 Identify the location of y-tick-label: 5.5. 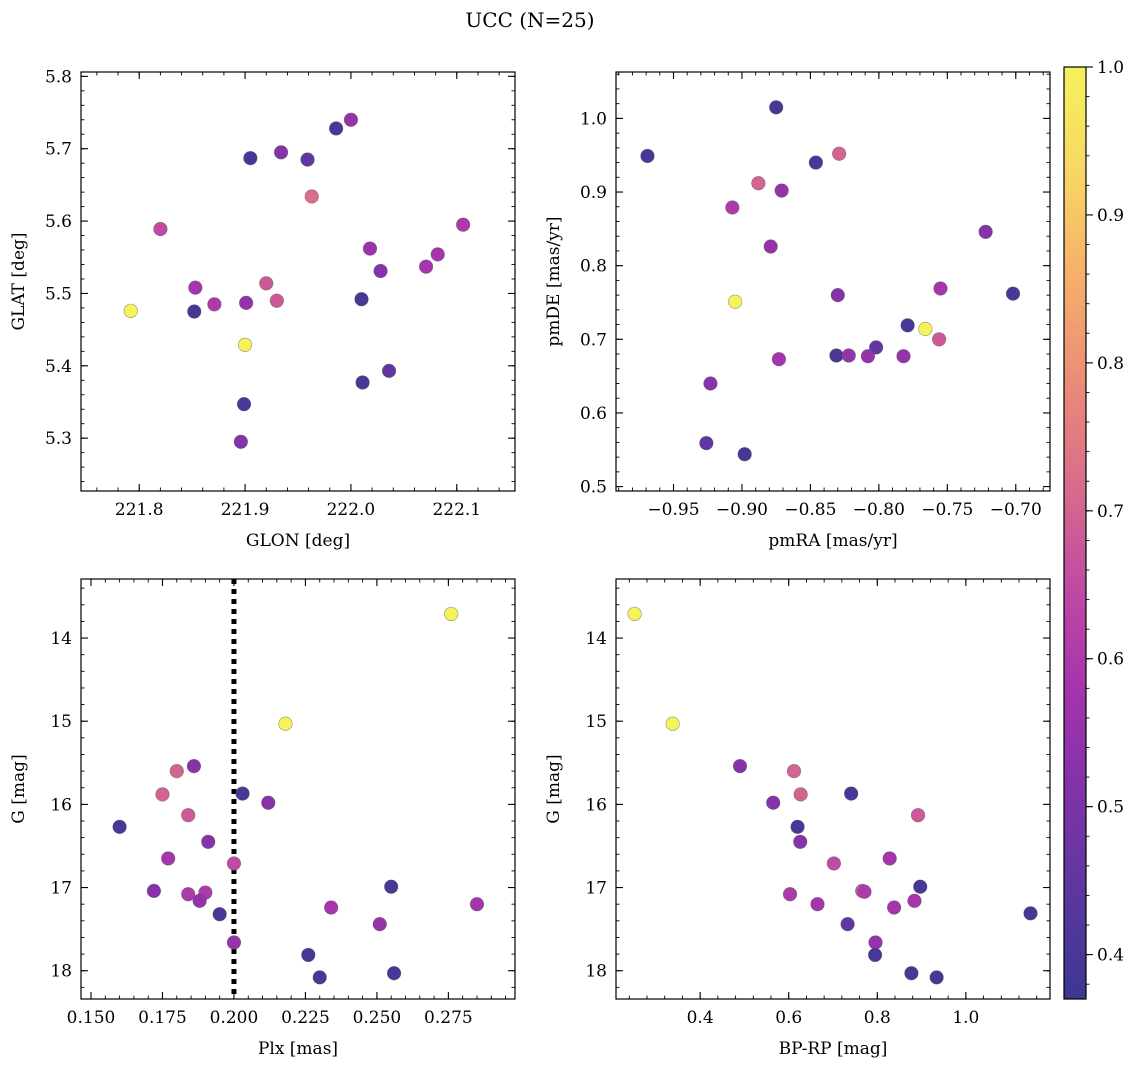
(58, 294).